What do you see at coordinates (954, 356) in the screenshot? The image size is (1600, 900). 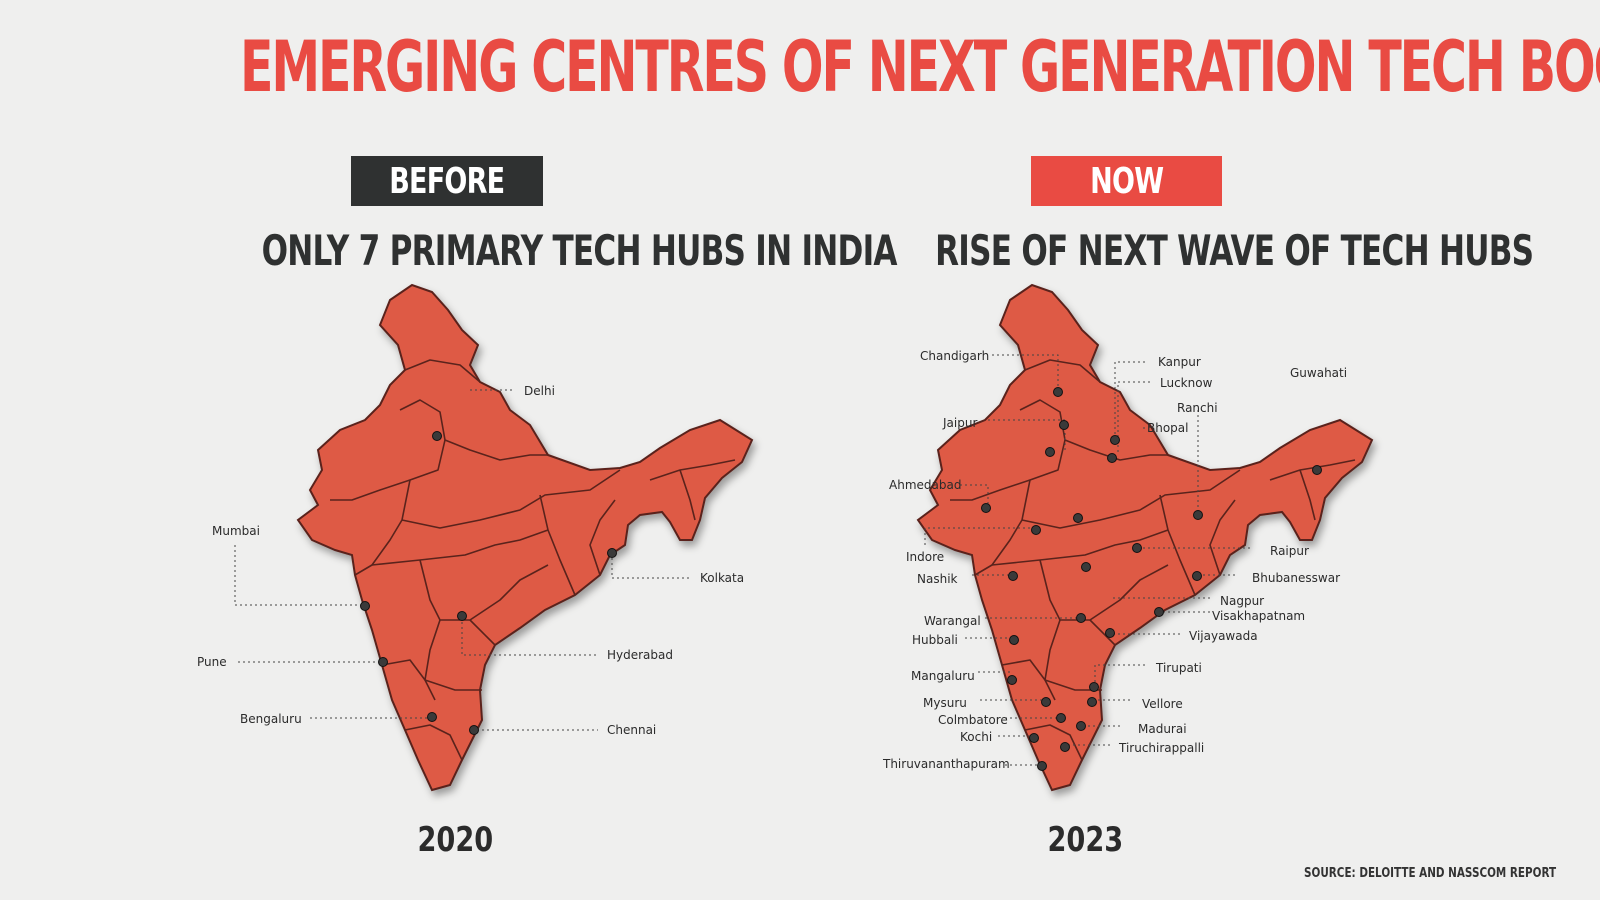 I see `city-label-chandigarh: Chandigarh` at bounding box center [954, 356].